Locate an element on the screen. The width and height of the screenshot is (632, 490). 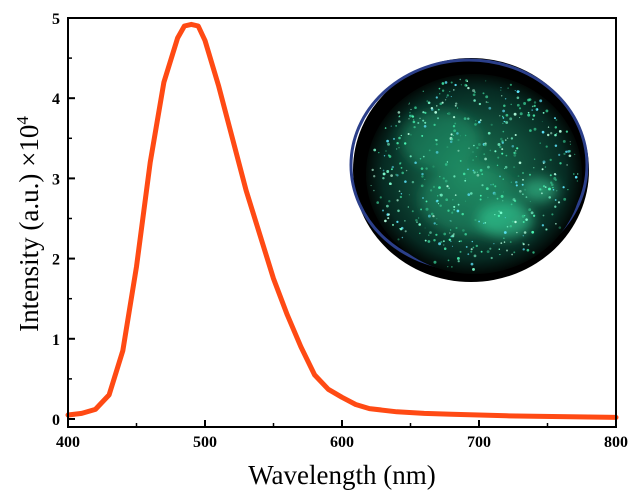
x-tick-label: 800 is located at coordinates (616, 442).